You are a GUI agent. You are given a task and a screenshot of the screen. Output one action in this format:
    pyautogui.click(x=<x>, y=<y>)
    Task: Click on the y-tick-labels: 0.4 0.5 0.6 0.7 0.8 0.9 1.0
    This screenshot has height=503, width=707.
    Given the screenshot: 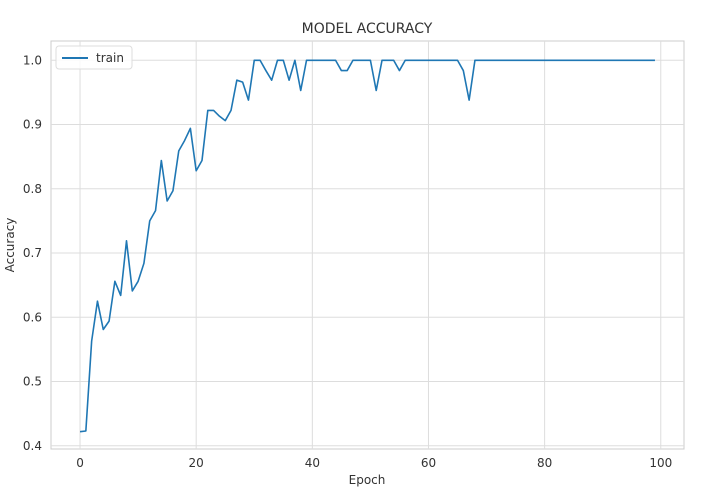 What is the action you would take?
    pyautogui.click(x=32, y=253)
    